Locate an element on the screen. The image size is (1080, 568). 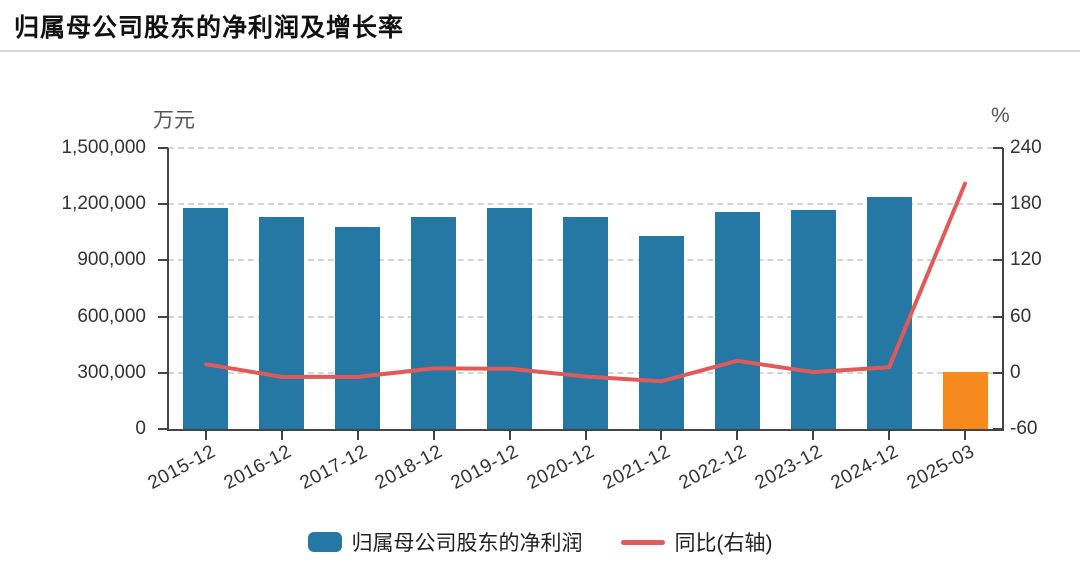
legend-label-yoy: 同比(右轴) is located at coordinates (723, 543).